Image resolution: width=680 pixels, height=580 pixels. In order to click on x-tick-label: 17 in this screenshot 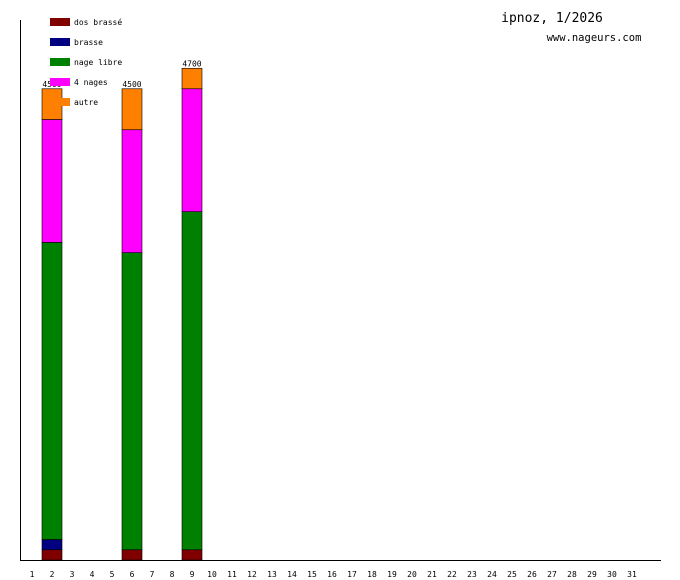, I will do `click(352, 574)`.